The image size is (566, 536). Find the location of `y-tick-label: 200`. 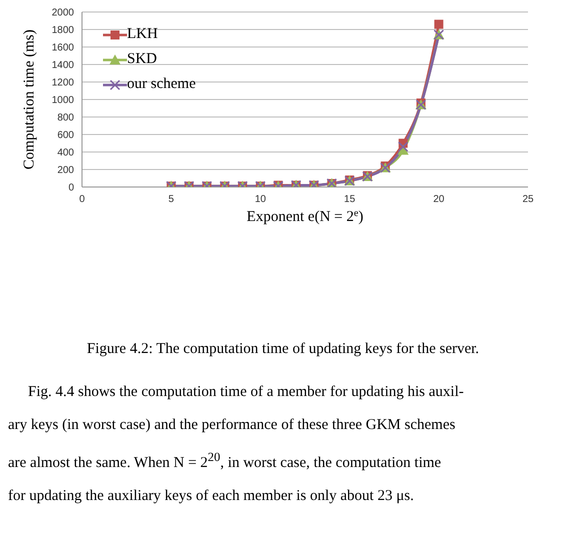

y-tick-label: 200 is located at coordinates (65, 170).